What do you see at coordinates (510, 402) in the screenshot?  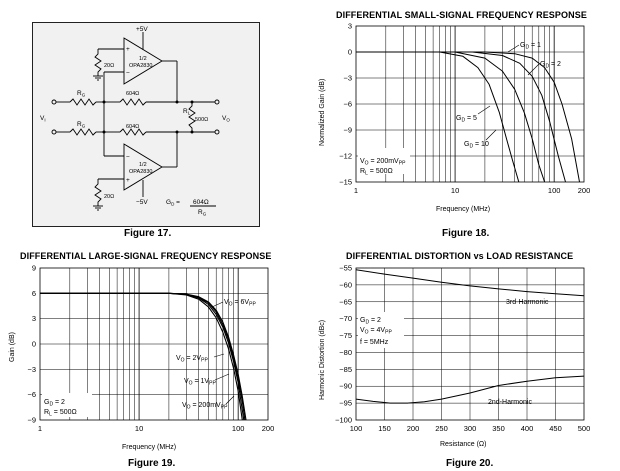 I see `fig20-h2-label: 2nd-Harmonic` at bounding box center [510, 402].